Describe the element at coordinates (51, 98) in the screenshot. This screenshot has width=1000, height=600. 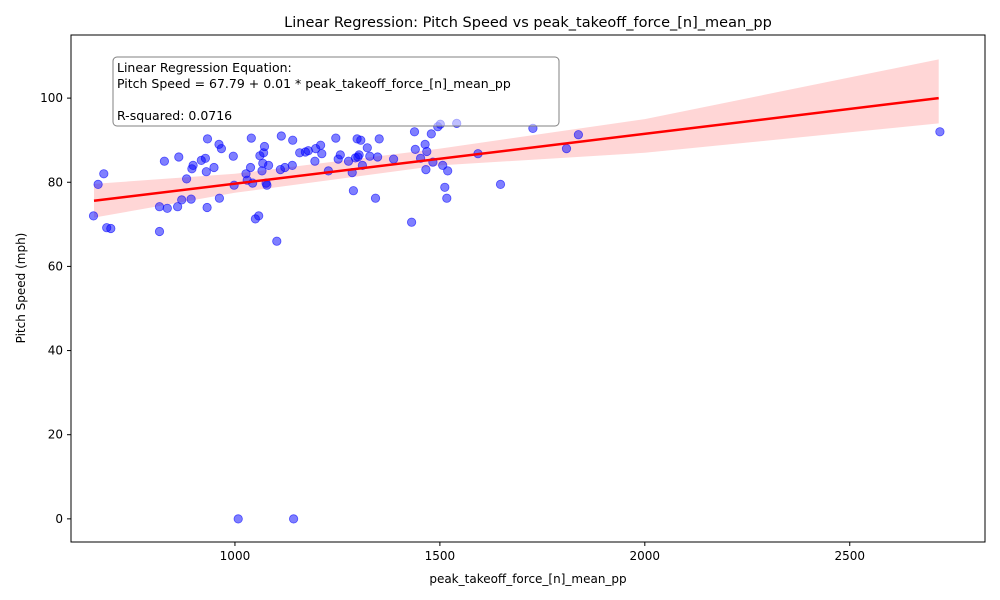
I see `y-tick-label: 100` at that location.